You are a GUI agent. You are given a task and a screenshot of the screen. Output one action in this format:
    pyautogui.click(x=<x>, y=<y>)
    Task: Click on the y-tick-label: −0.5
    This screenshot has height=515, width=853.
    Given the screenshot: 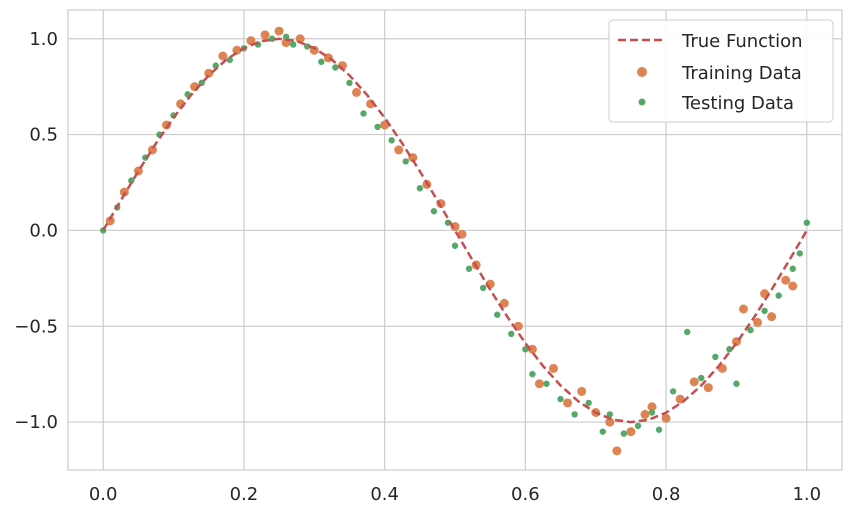 What is the action you would take?
    pyautogui.click(x=36, y=326)
    